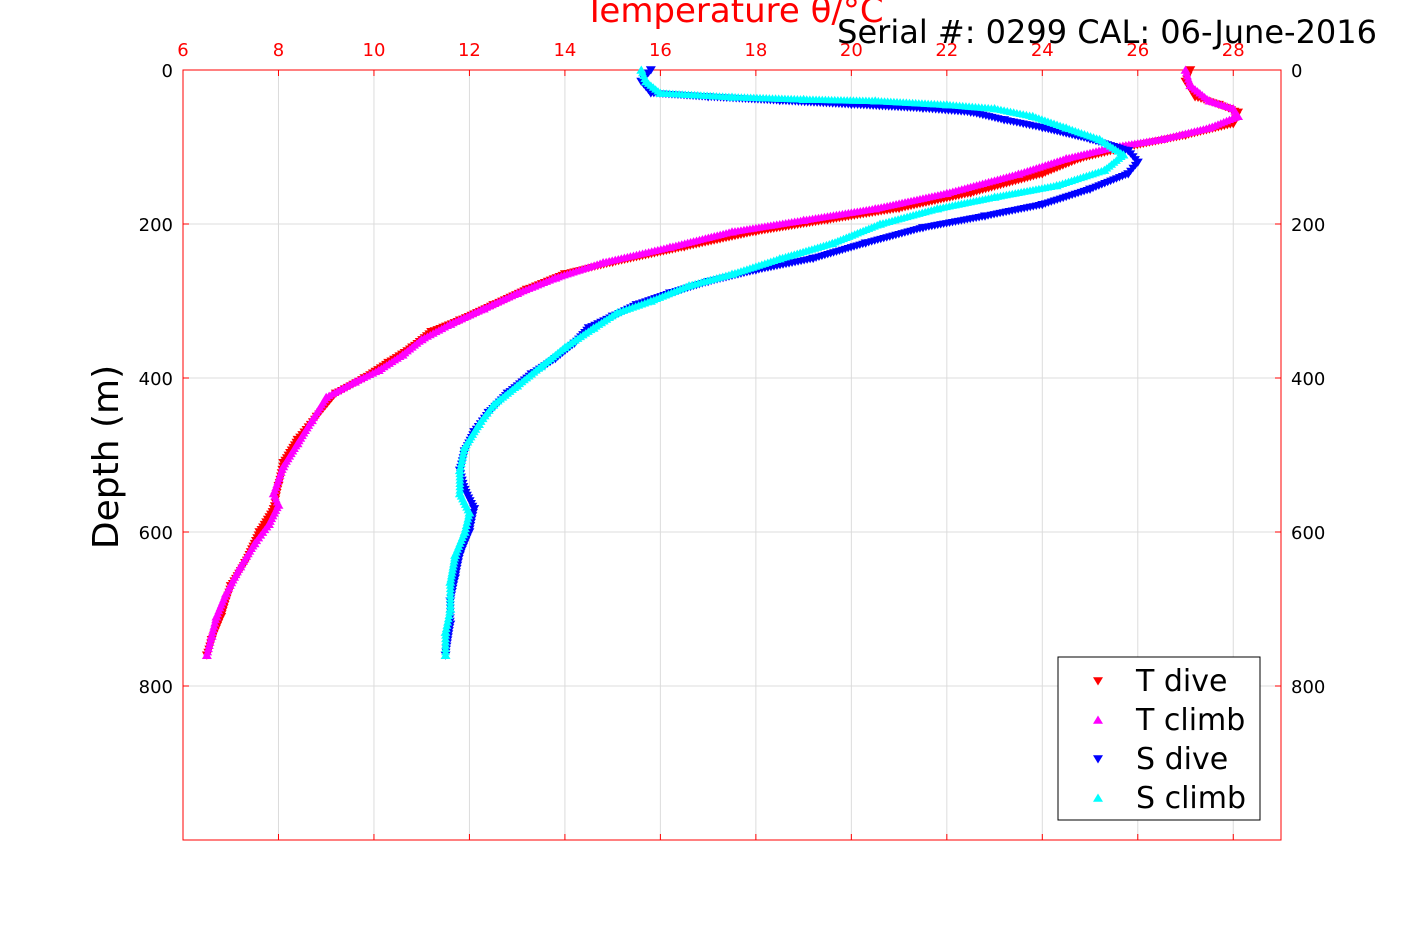 The image size is (1417, 945). I want to click on chart-title: Temperature θ/°C, so click(733, 15).